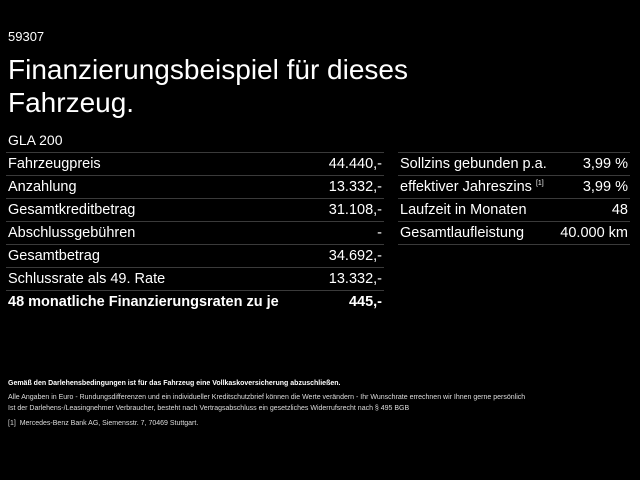  I want to click on table-row: Fahrzeugpreis 44.440,-, so click(195, 164).